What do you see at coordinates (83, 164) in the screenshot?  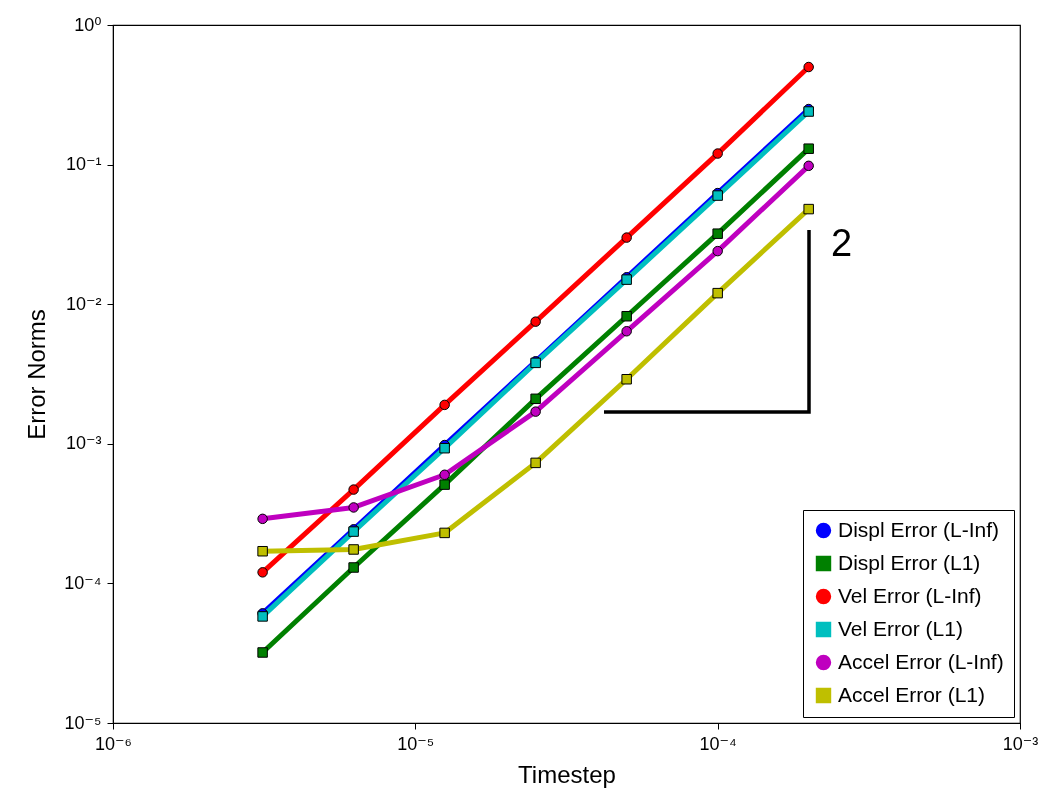 I see `y-tick-label: 10⁻¹` at bounding box center [83, 164].